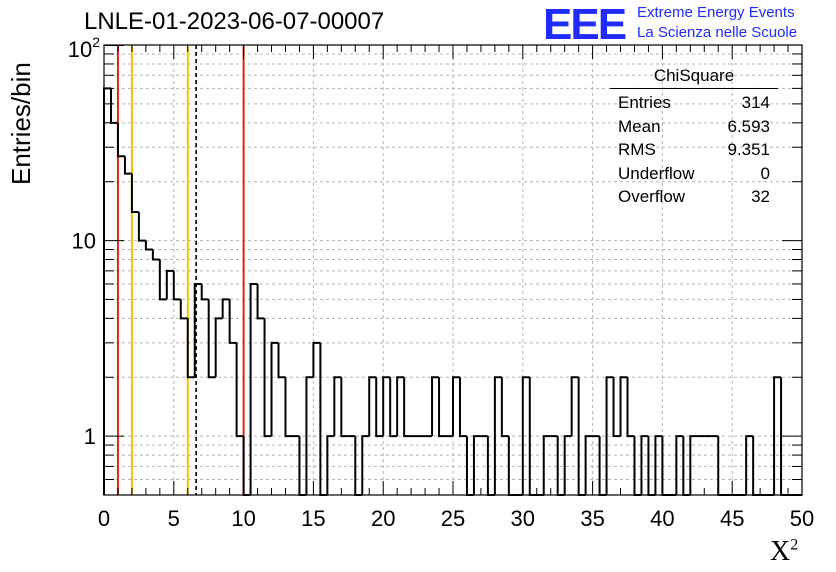 This screenshot has width=836, height=572. What do you see at coordinates (780, 551) in the screenshot?
I see `x-axis-label-base: X` at bounding box center [780, 551].